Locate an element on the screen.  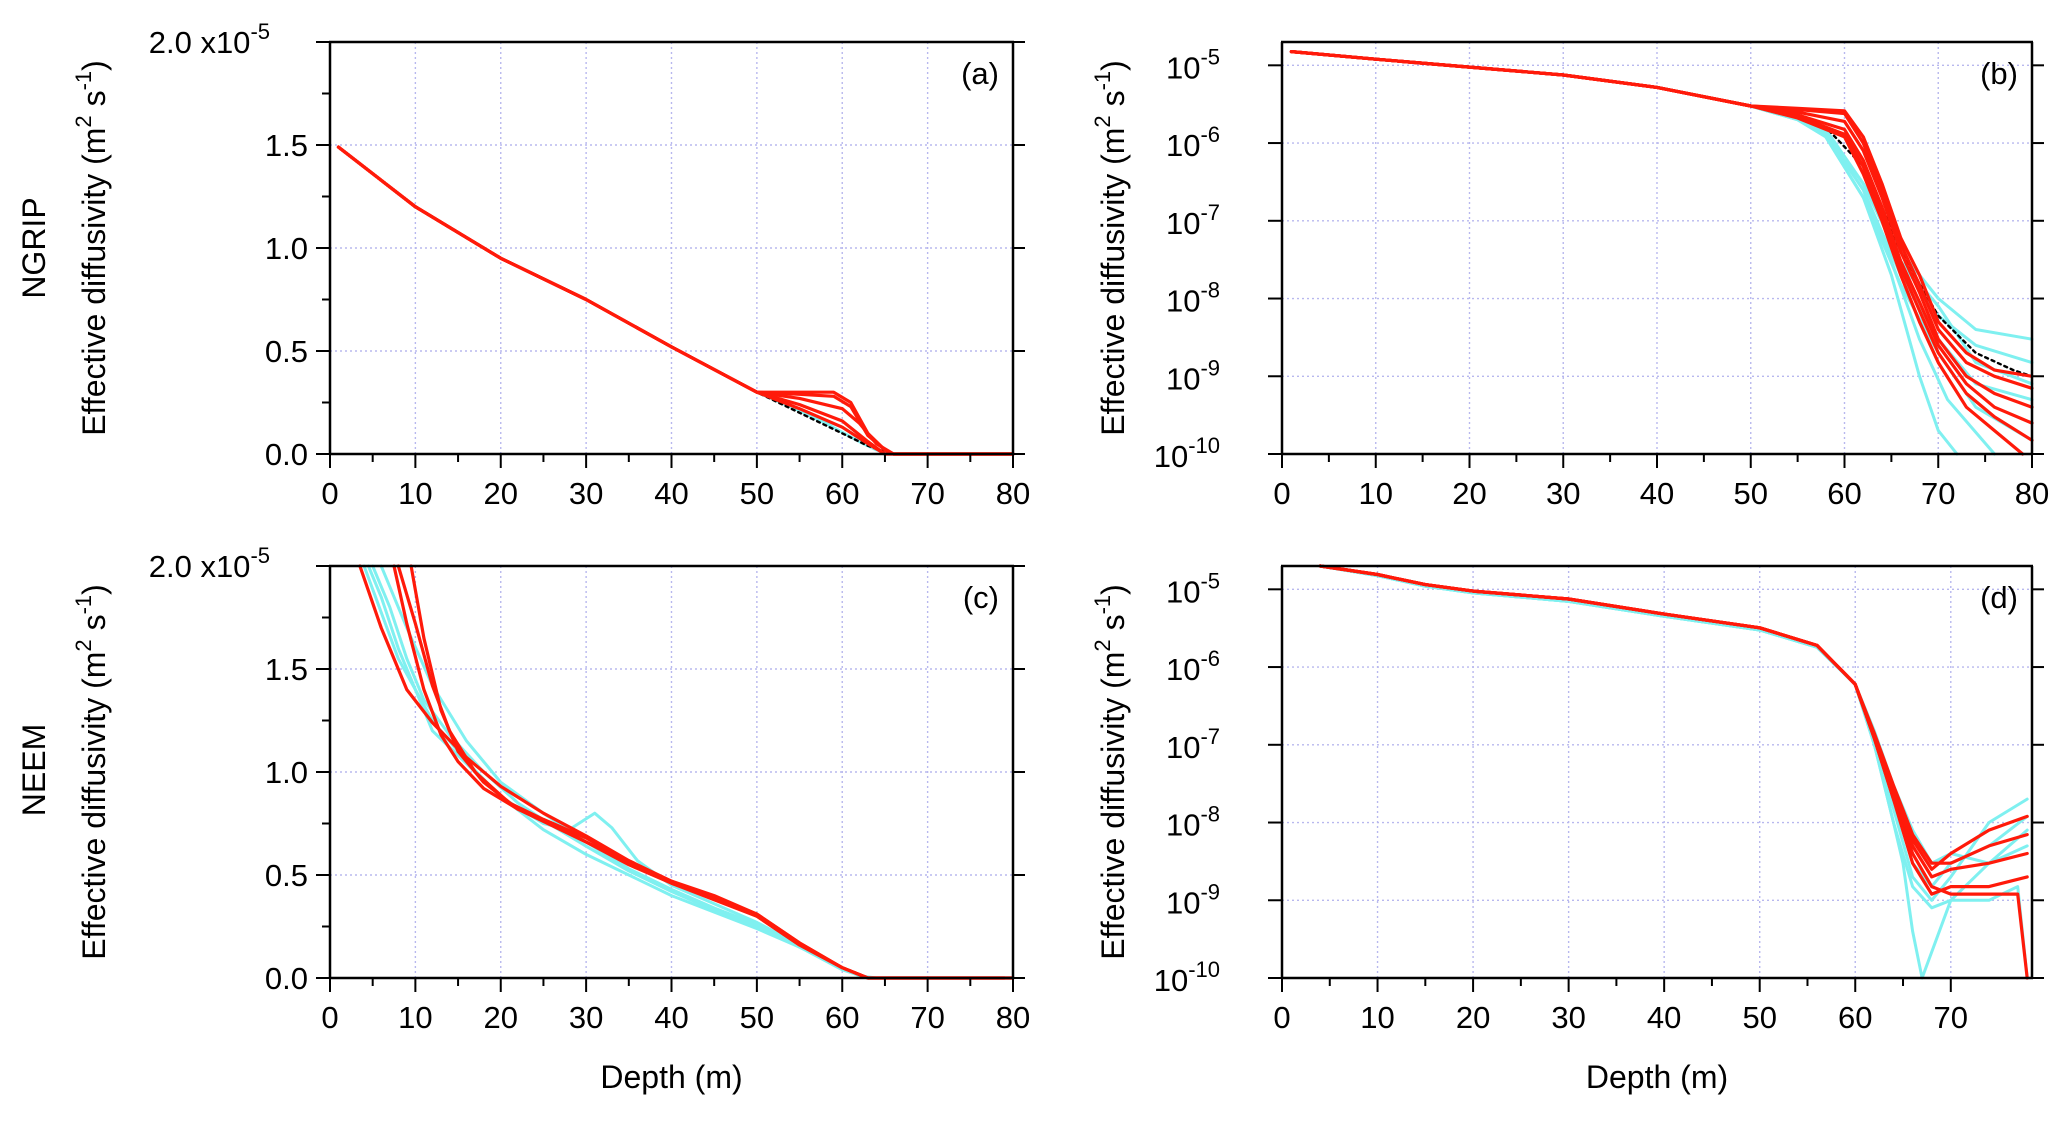
x-tick-label: 40 is located at coordinates (1657, 493).